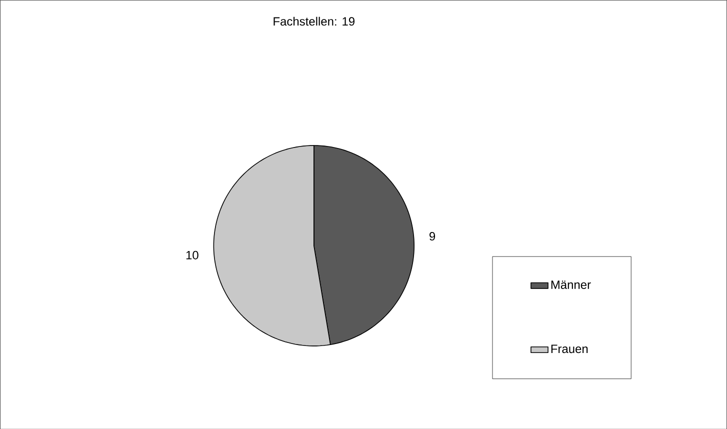  I want to click on chart-title: Fachstellen: 19, so click(314, 21).